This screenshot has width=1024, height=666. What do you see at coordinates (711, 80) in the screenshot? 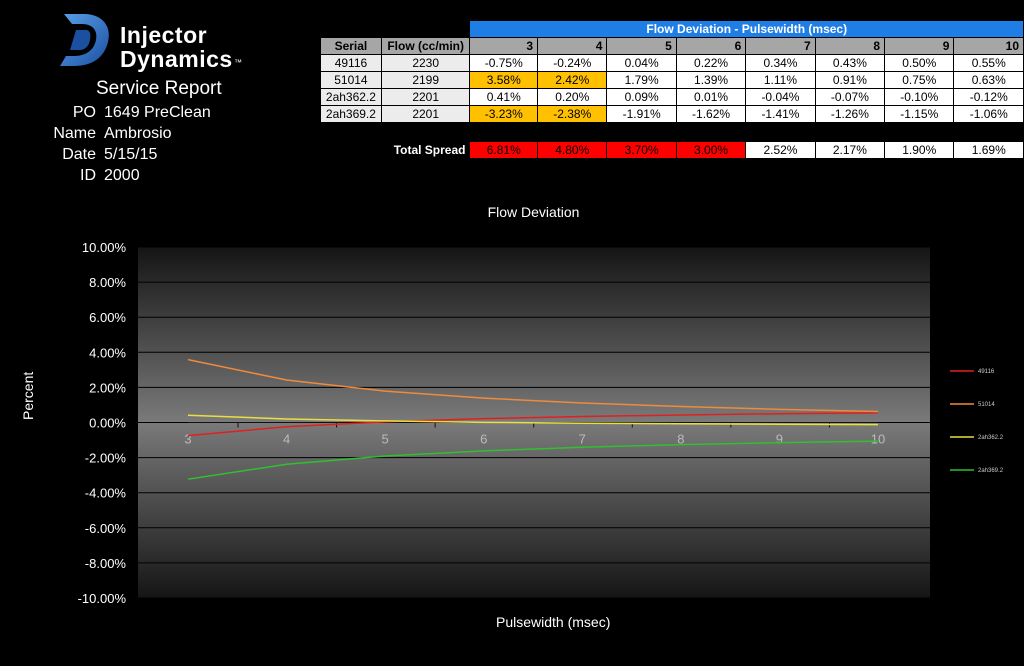
I see `deviation-cell: 1.39%` at bounding box center [711, 80].